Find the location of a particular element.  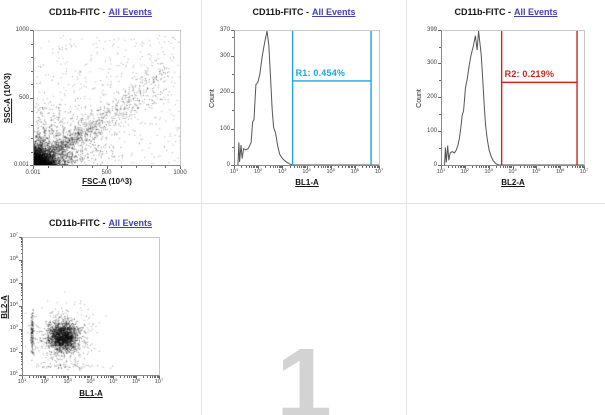

scatter-plot-fsc-ssc is located at coordinates (107, 98).